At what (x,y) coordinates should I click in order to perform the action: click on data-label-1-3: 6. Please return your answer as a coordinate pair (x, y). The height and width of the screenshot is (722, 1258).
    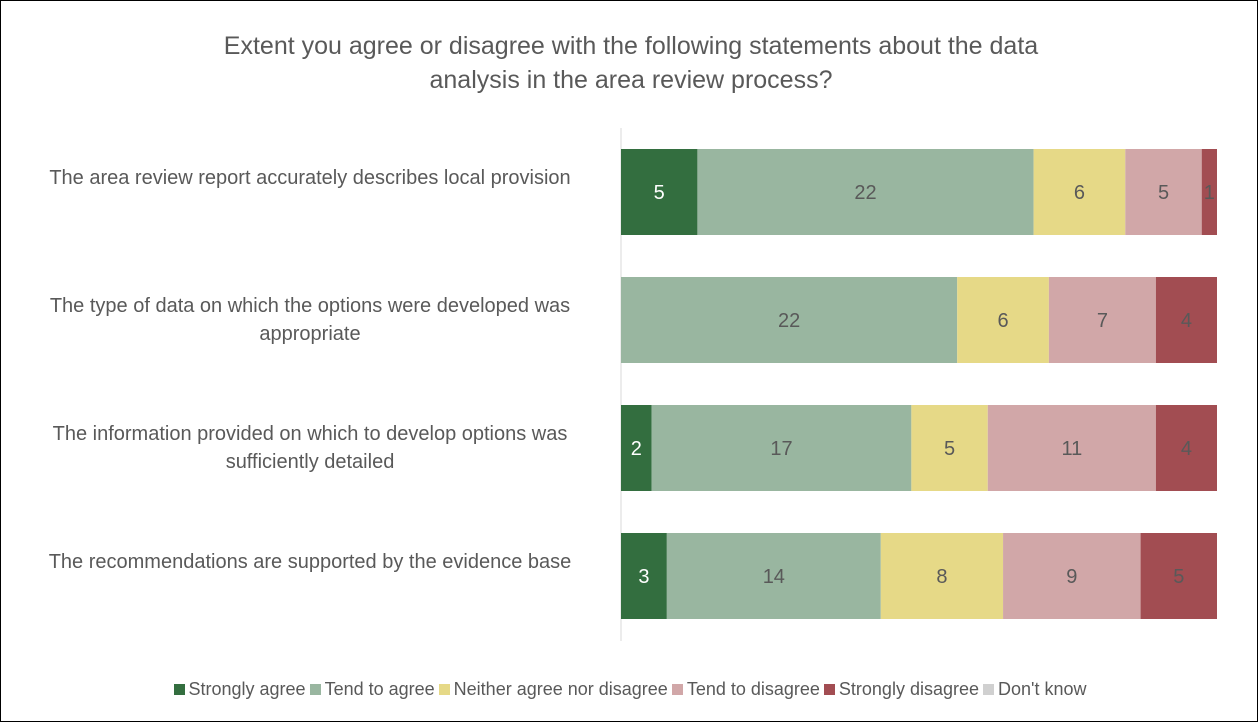
    Looking at the image, I should click on (1079, 193).